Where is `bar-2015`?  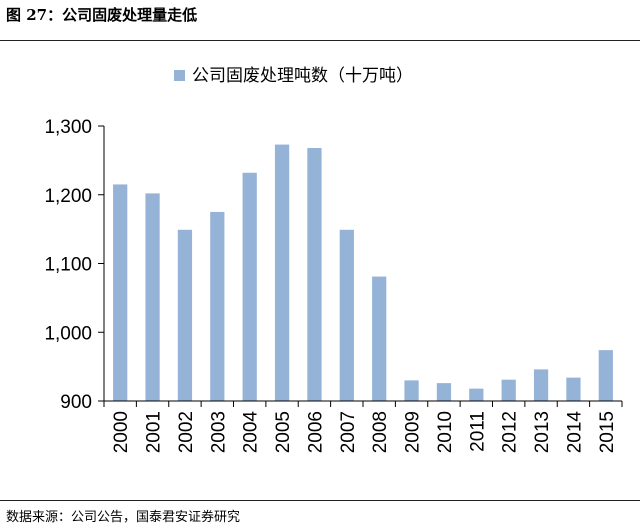 bar-2015 is located at coordinates (605, 375).